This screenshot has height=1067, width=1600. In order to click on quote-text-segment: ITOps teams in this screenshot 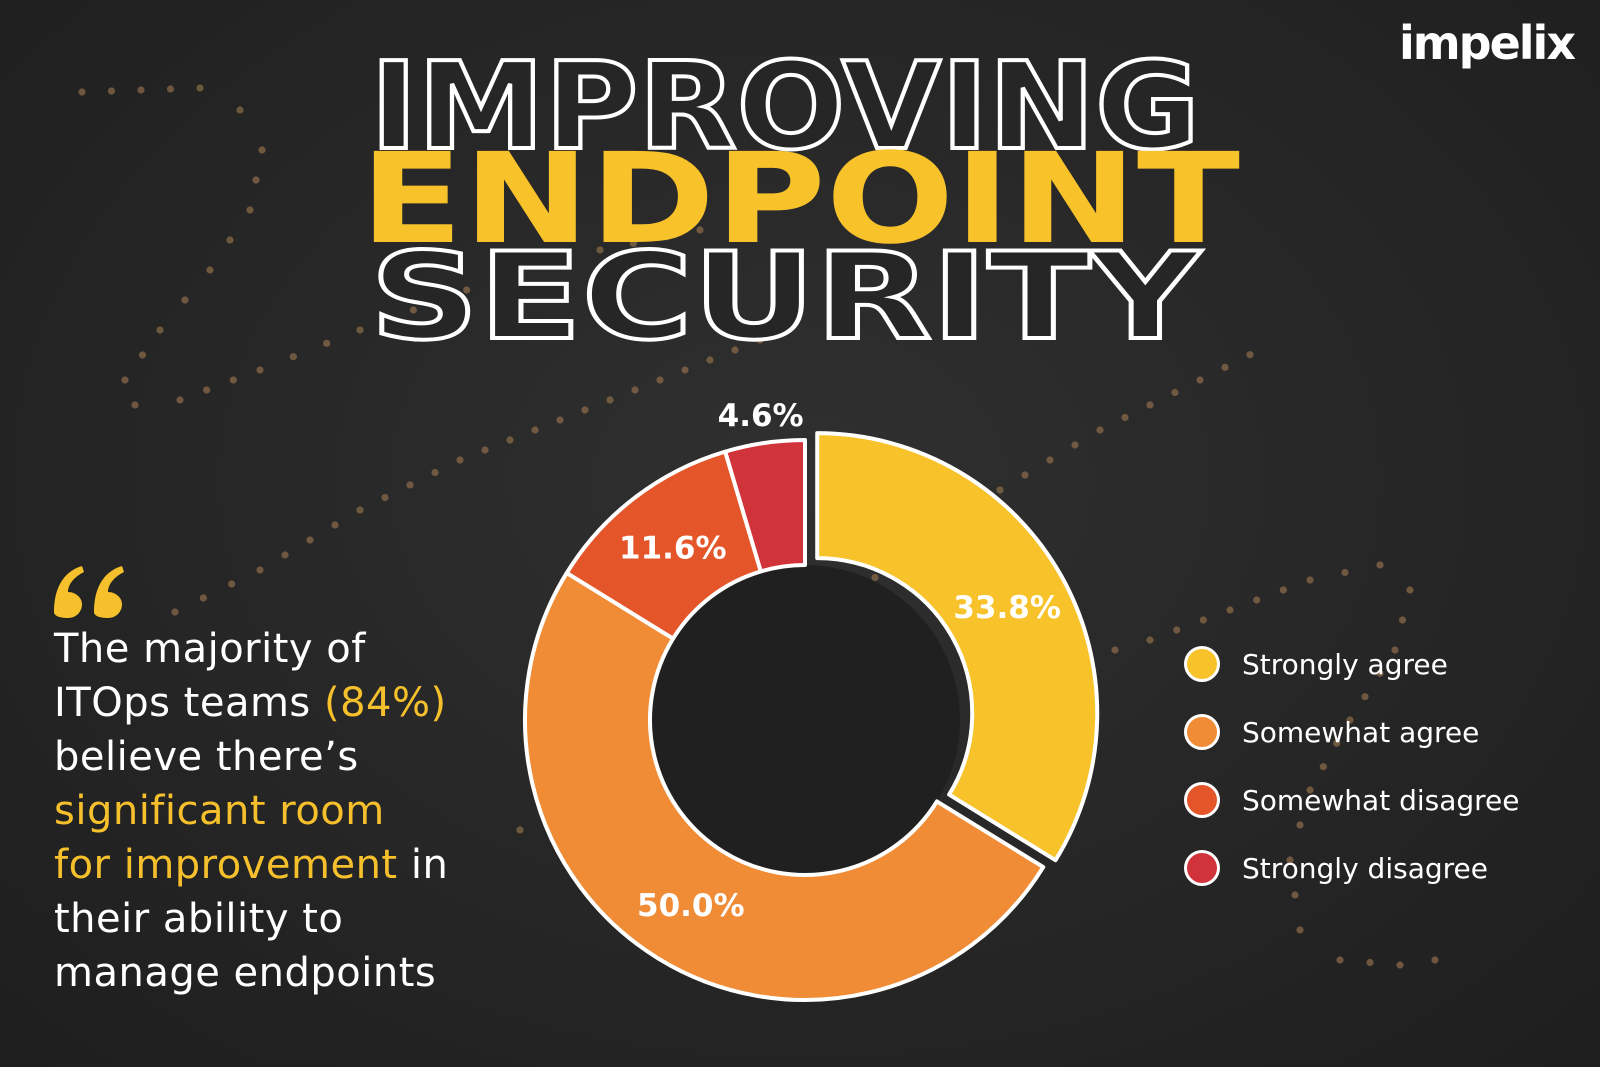, I will do `click(189, 703)`.